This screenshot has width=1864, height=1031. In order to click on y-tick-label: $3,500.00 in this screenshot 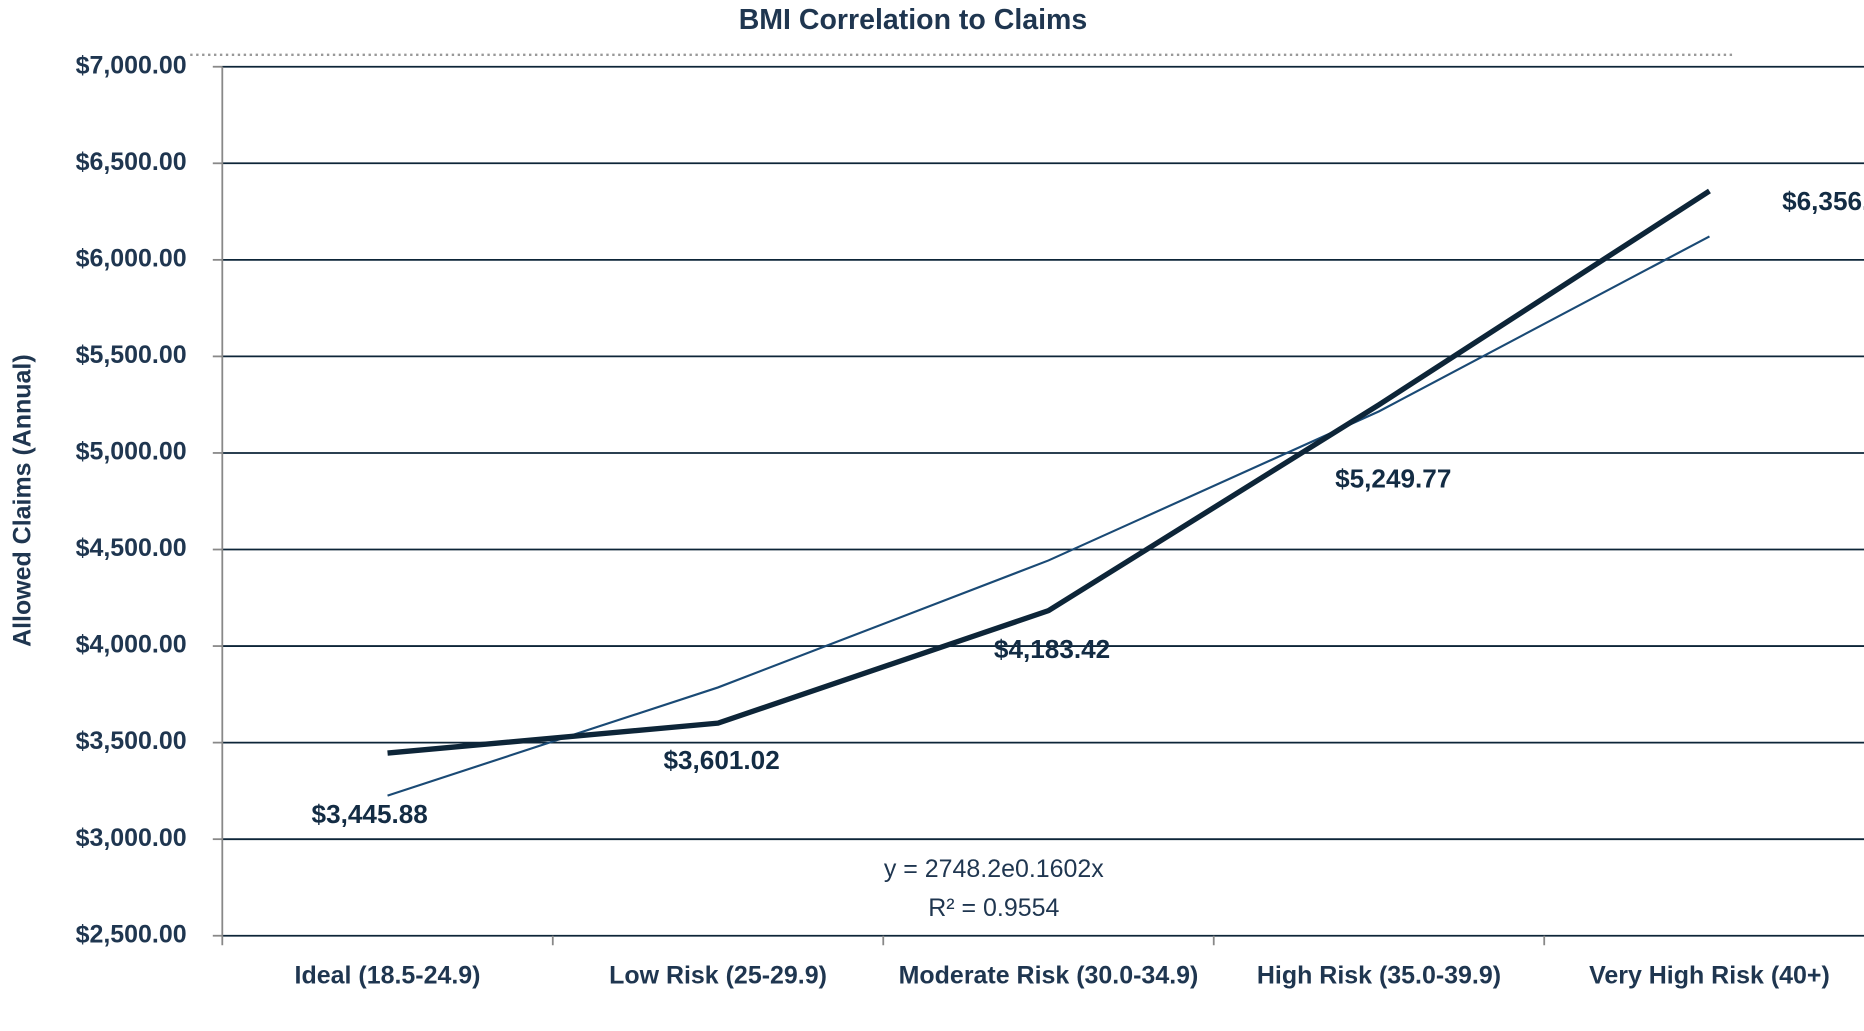, I will do `click(131, 741)`.